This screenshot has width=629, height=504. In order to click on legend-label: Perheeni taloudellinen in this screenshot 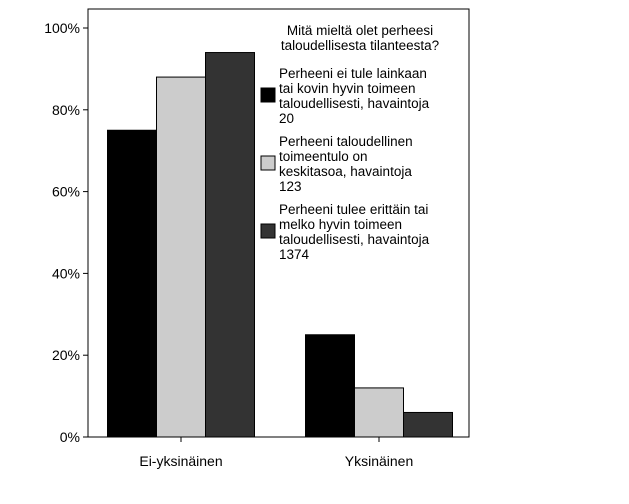, I will do `click(346, 141)`.